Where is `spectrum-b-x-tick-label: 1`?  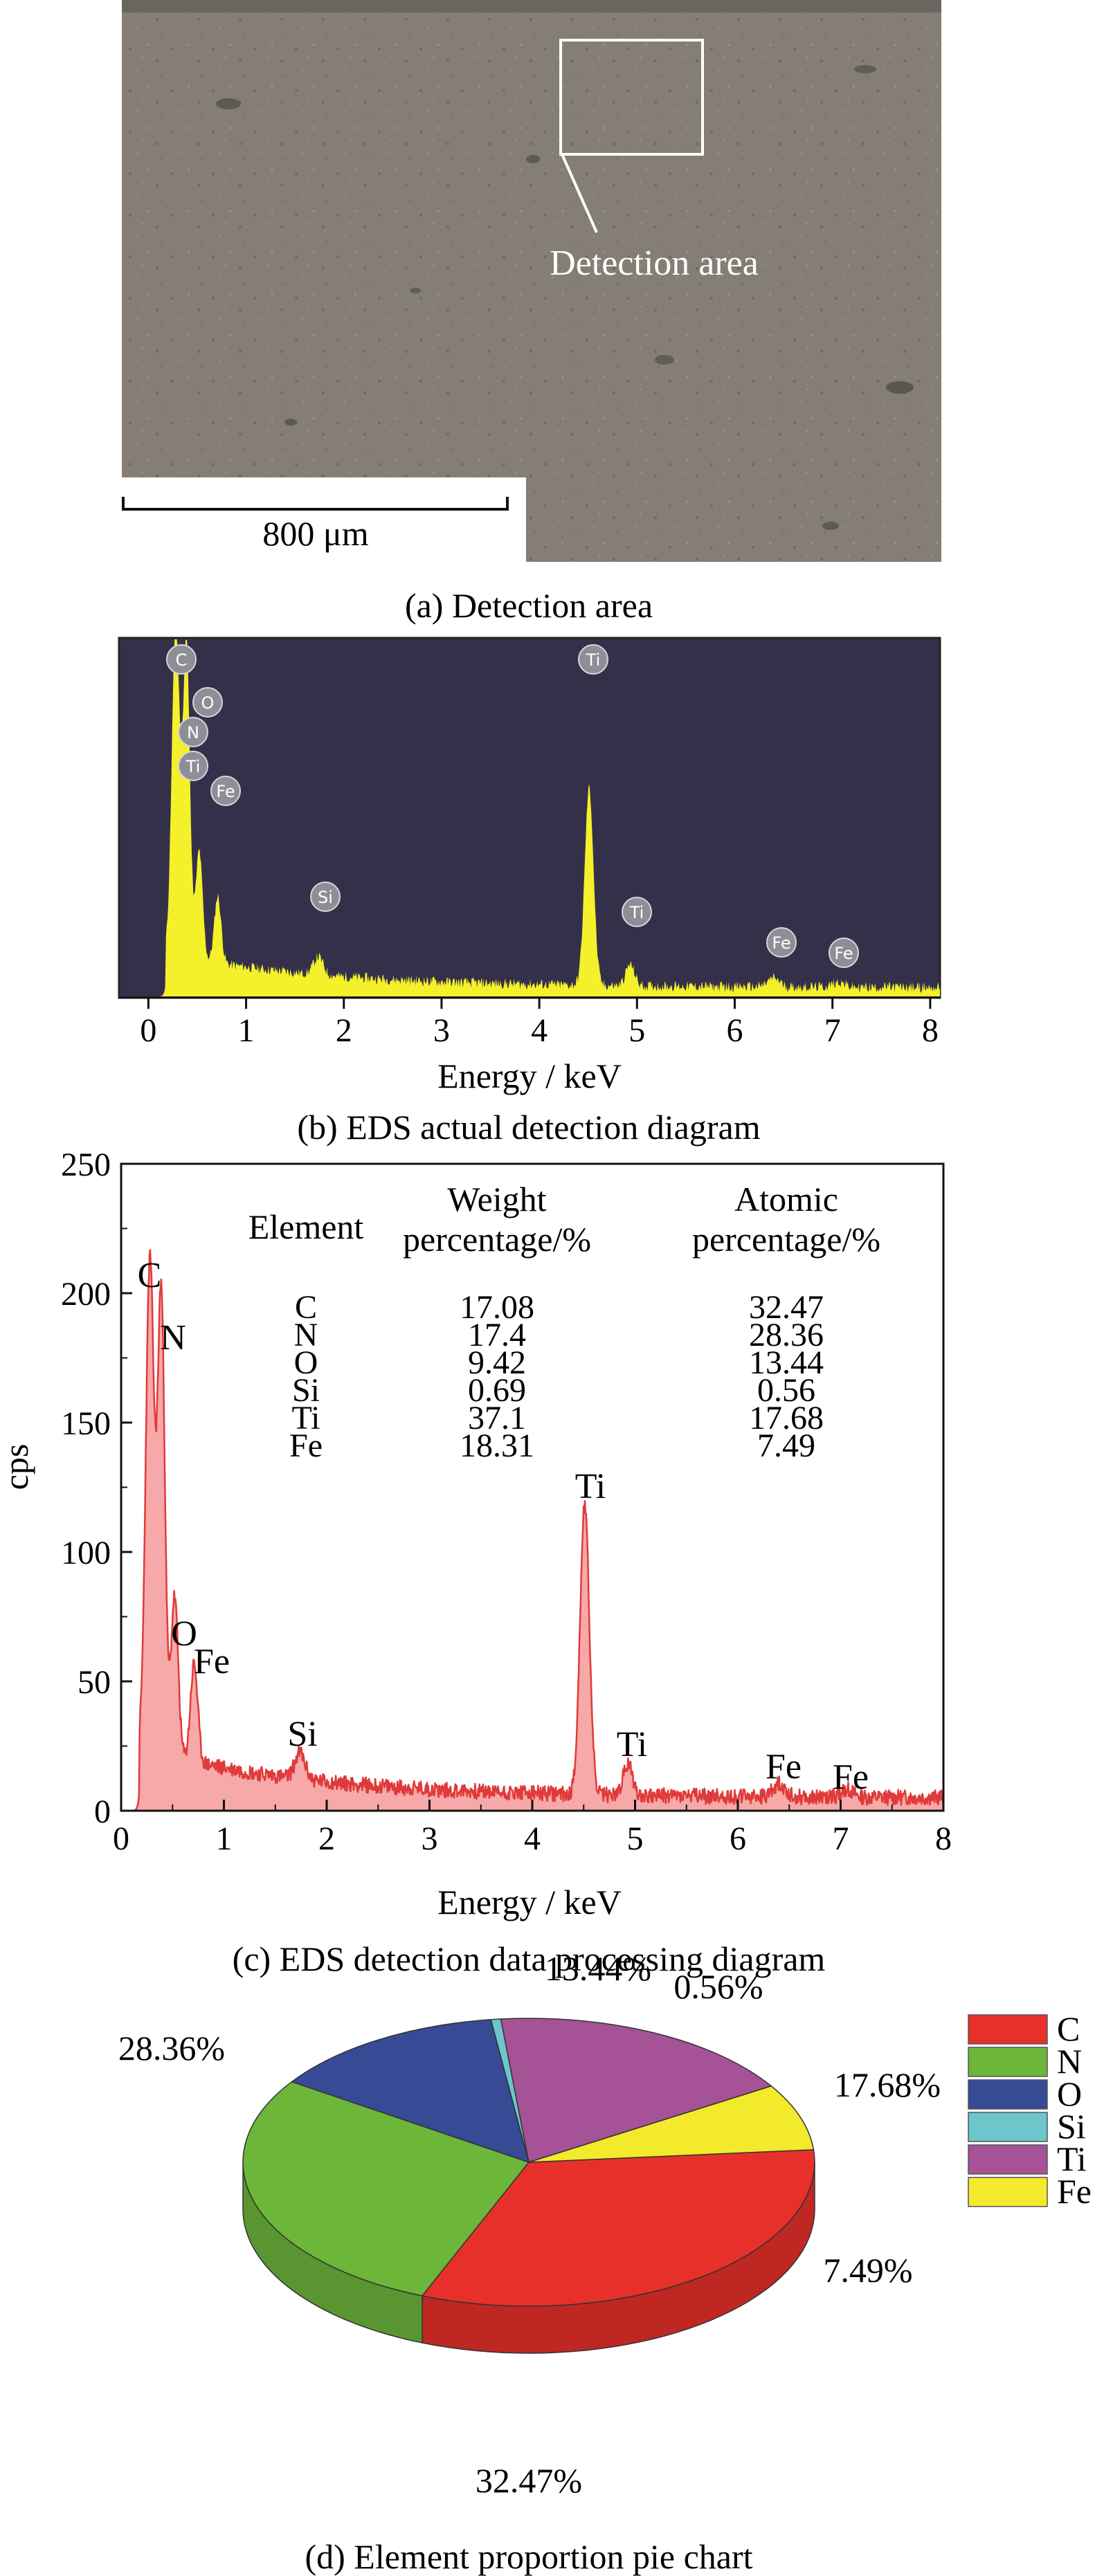
spectrum-b-x-tick-label: 1 is located at coordinates (247, 1031).